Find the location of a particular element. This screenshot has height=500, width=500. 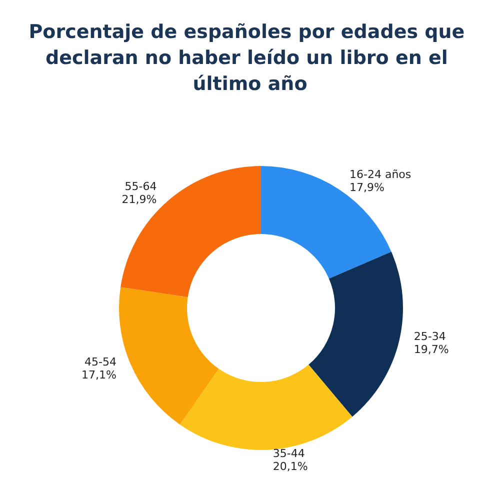

slice-label: 25-34 is located at coordinates (430, 336).